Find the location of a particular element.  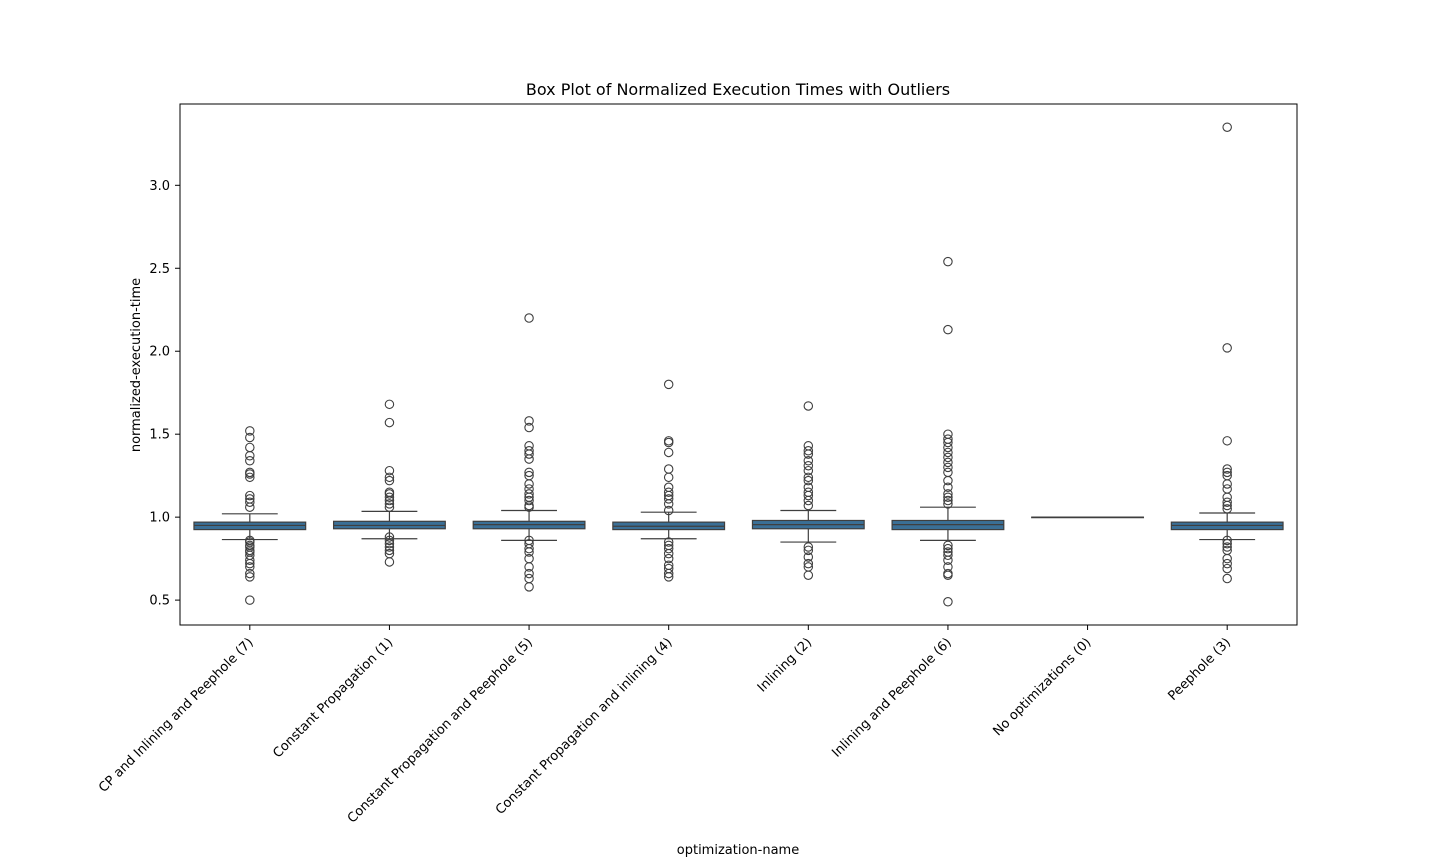

y-axis-label: normalized-execution-time is located at coordinates (136, 365).